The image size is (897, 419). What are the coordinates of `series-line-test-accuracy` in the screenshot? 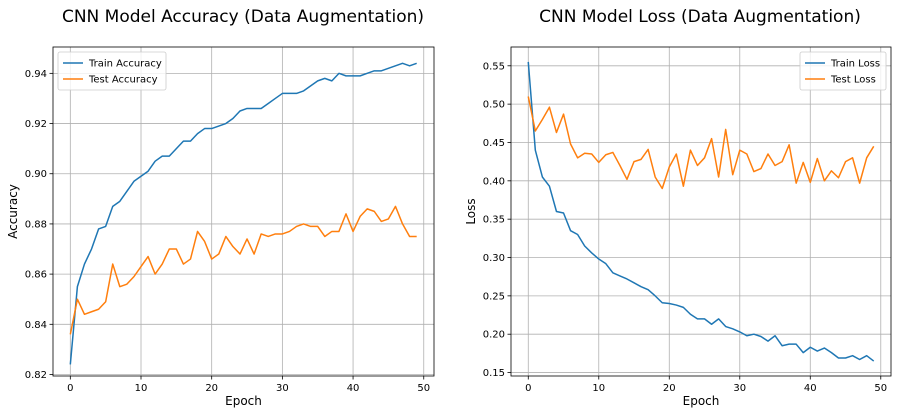 It's located at (243, 270).